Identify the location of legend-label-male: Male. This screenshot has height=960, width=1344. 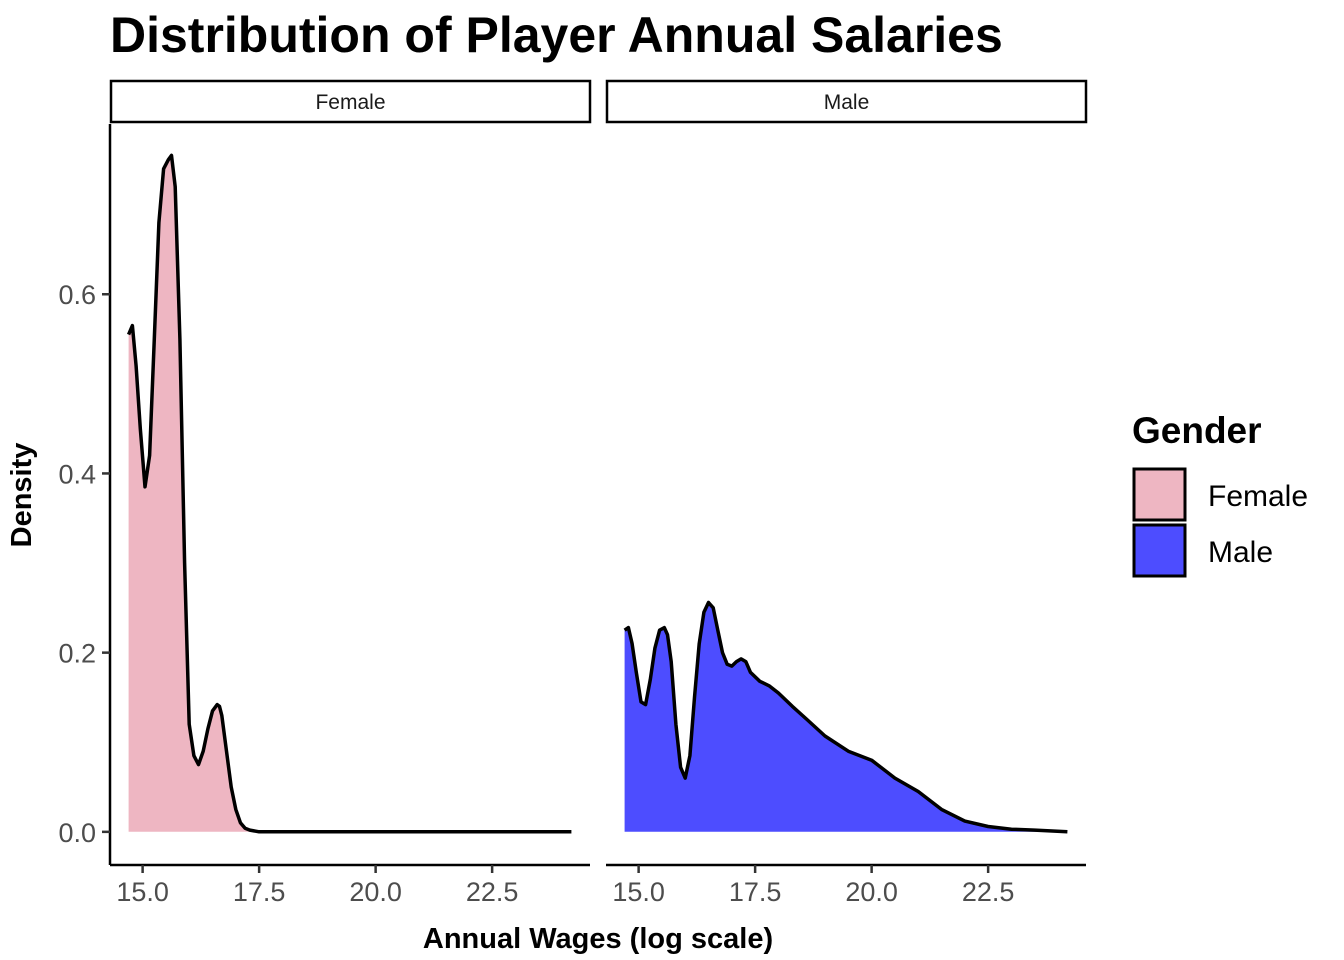
(1240, 552).